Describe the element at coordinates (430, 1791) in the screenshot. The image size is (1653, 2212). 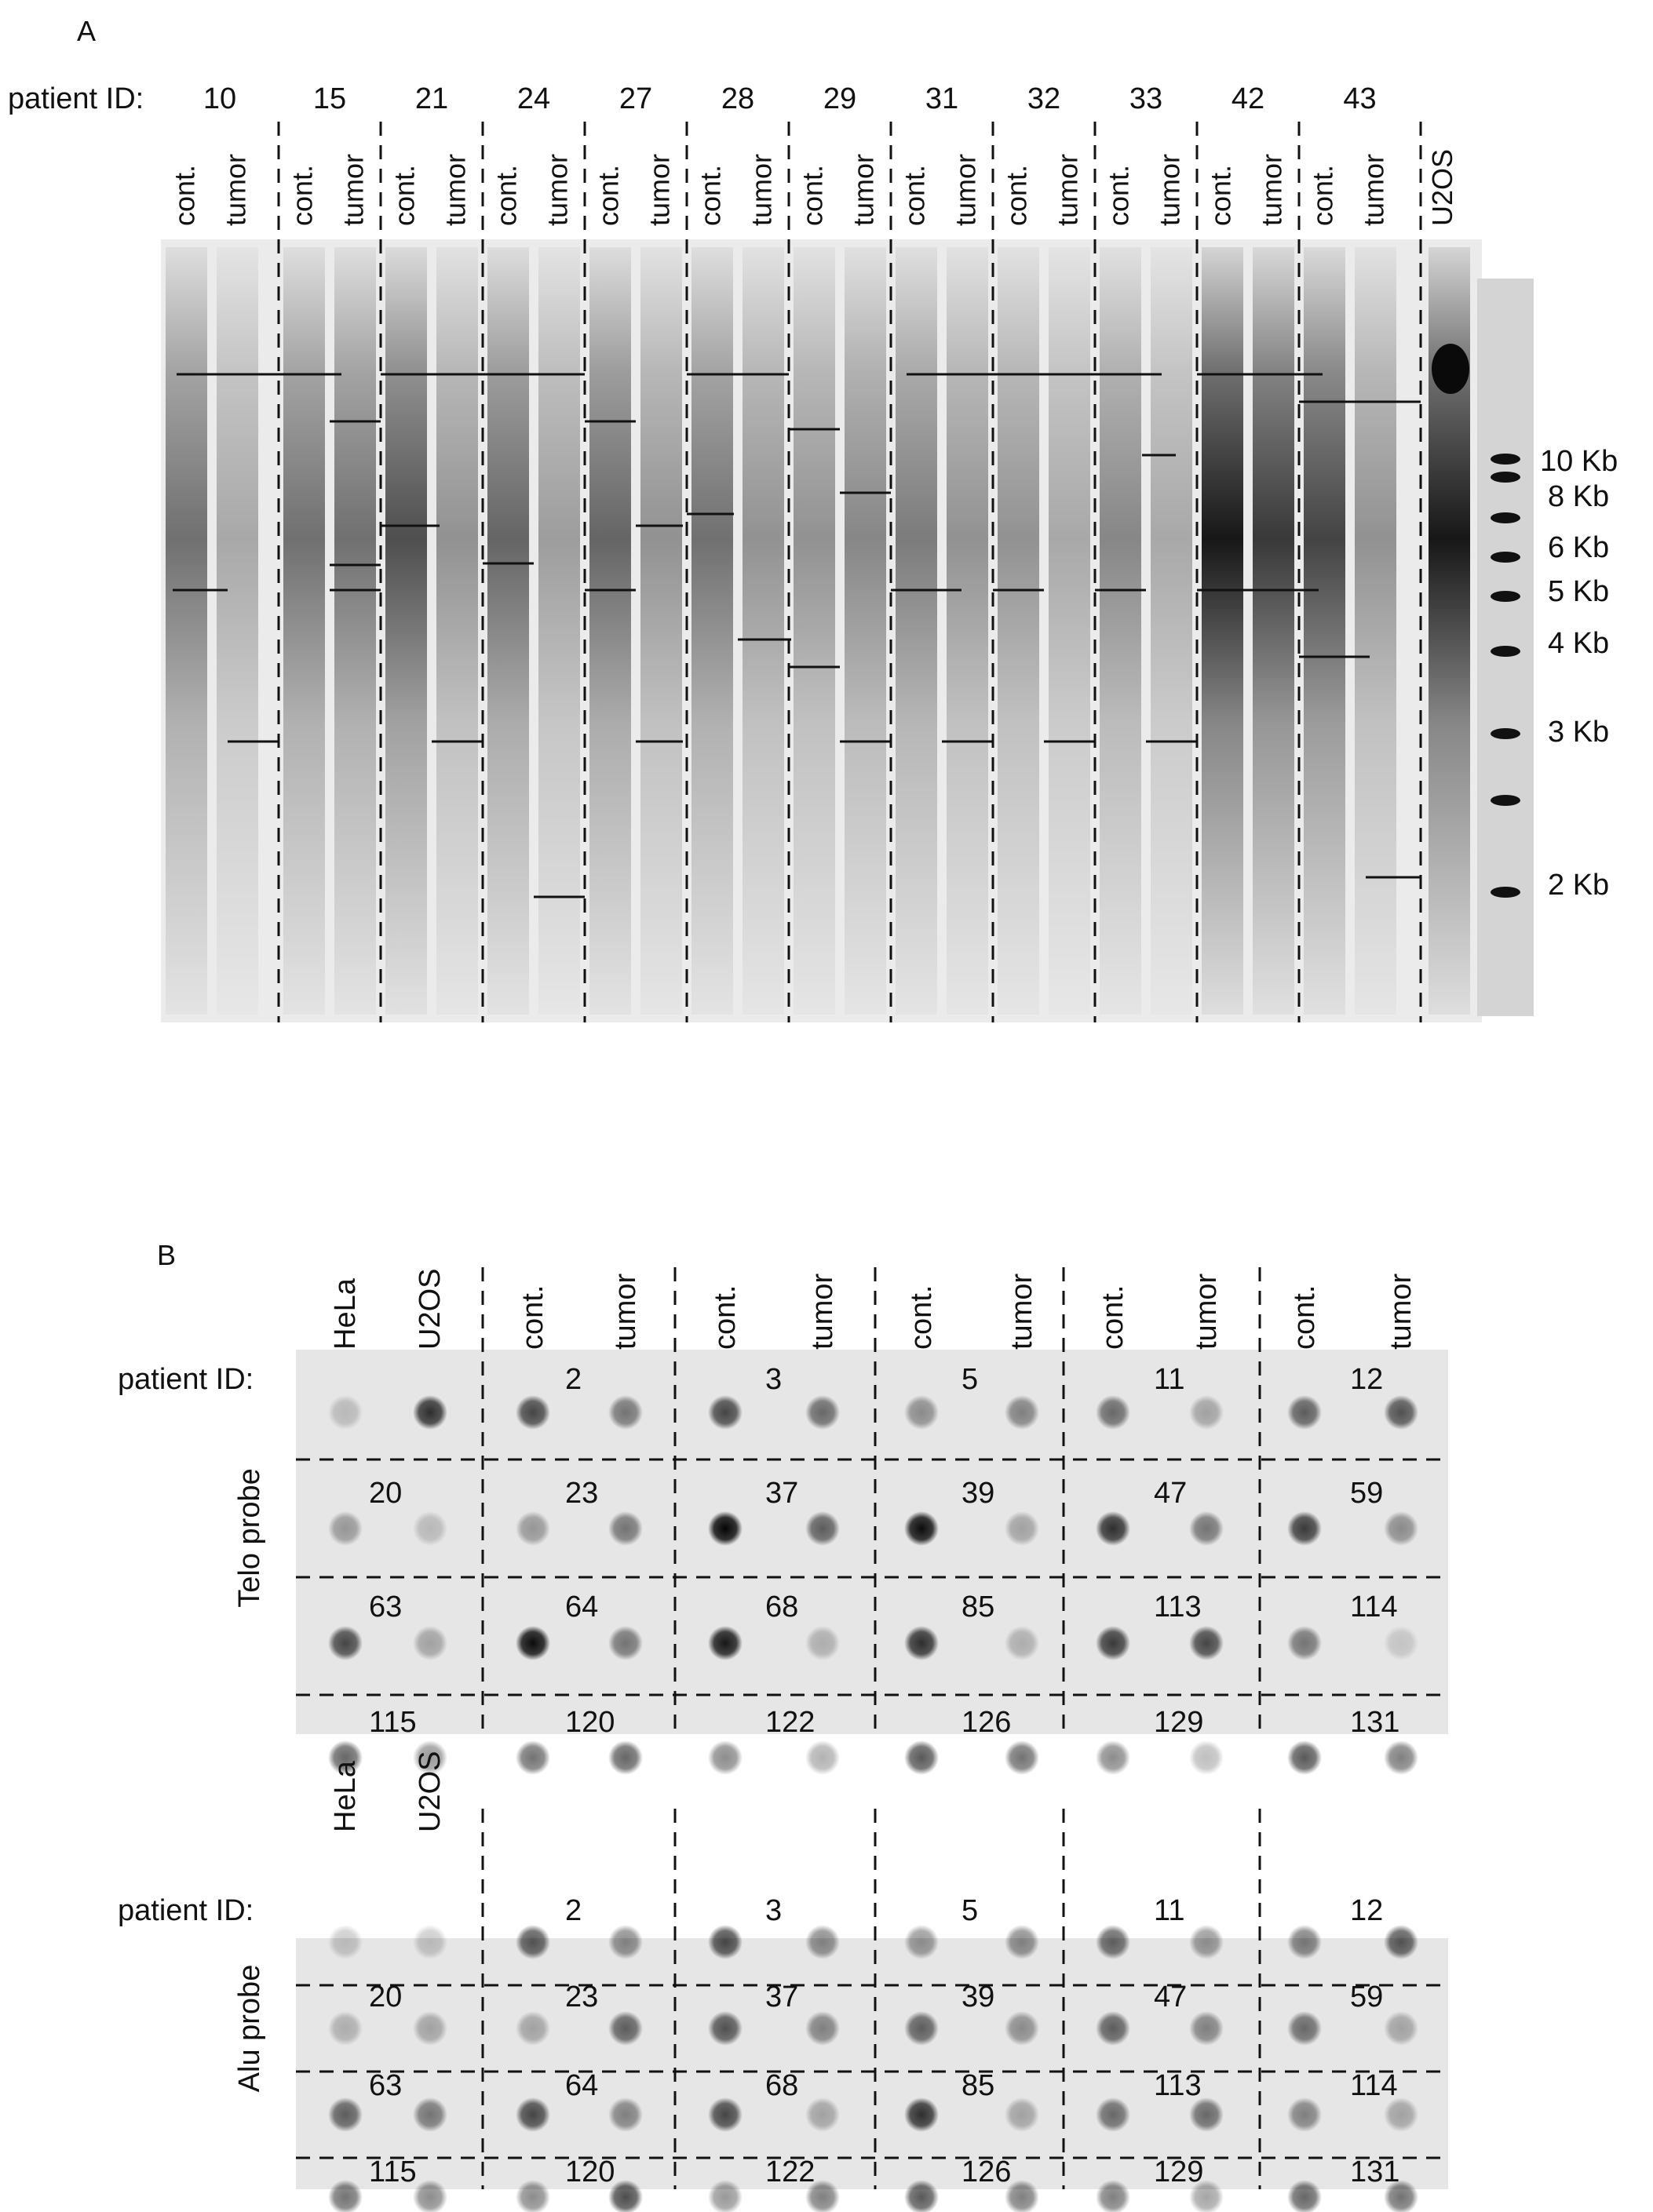
I see `column-header-u2os: U2OS` at that location.